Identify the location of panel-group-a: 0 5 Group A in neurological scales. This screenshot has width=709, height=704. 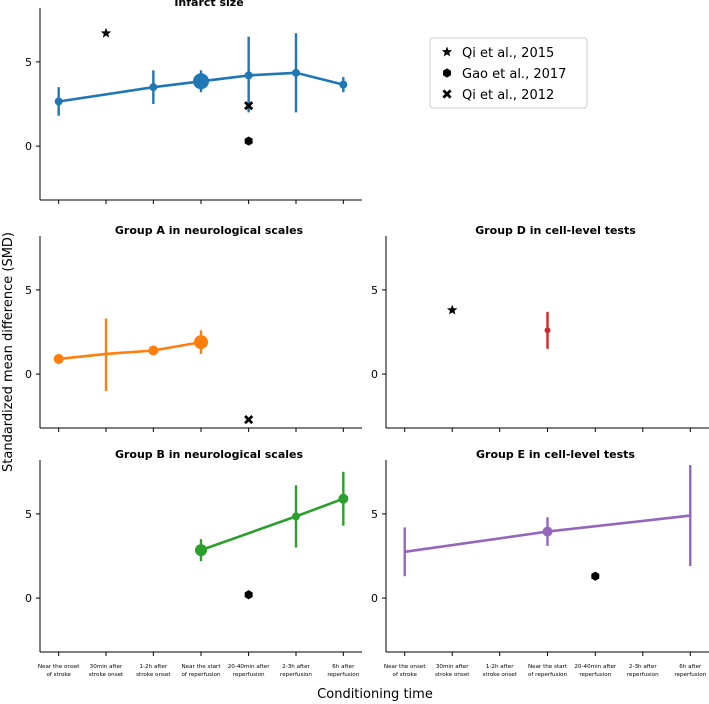
(193, 328).